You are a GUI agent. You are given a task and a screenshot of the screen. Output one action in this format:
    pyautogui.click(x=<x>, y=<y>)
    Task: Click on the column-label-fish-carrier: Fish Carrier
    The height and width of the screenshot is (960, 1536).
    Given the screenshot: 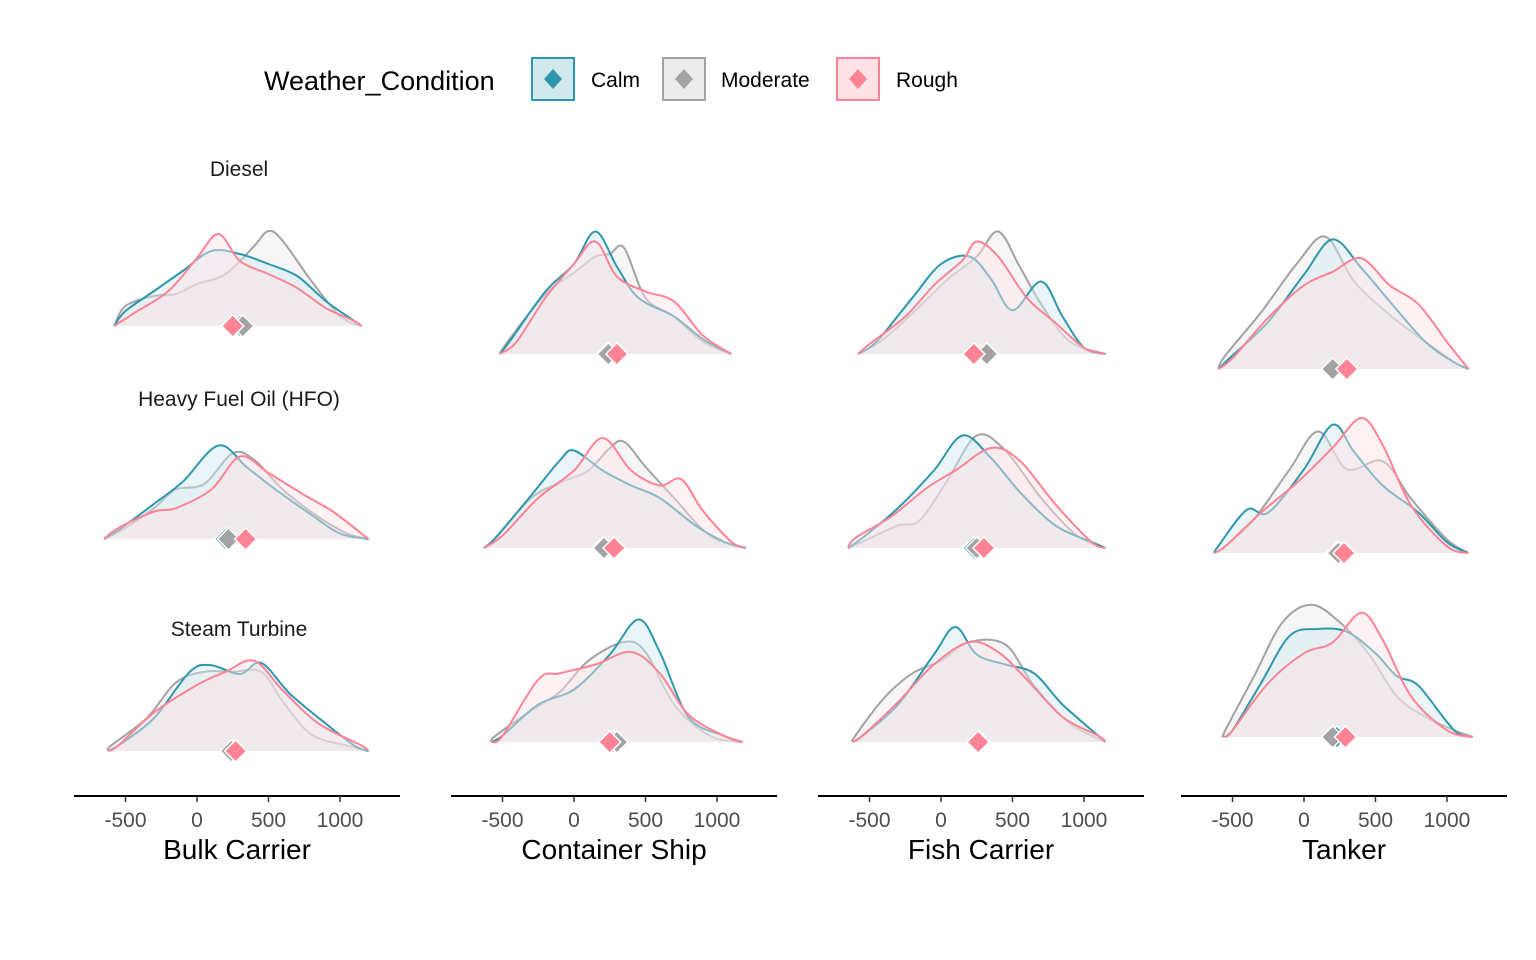 What is the action you would take?
    pyautogui.click(x=981, y=849)
    